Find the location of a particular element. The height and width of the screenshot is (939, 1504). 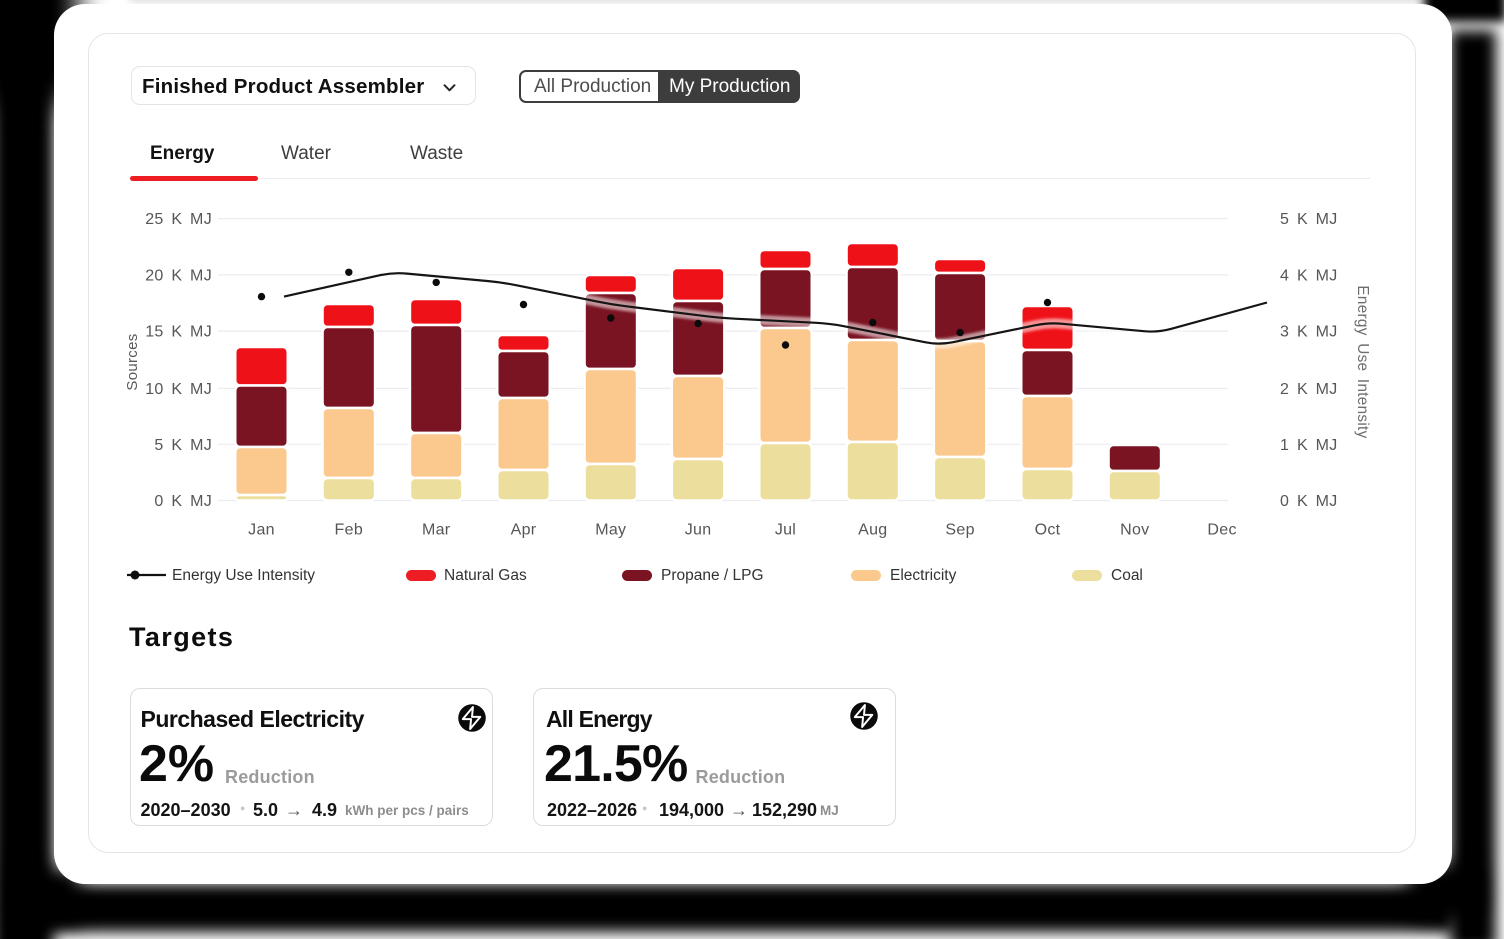

svg-text: 1 K MJ is located at coordinates (1309, 445).